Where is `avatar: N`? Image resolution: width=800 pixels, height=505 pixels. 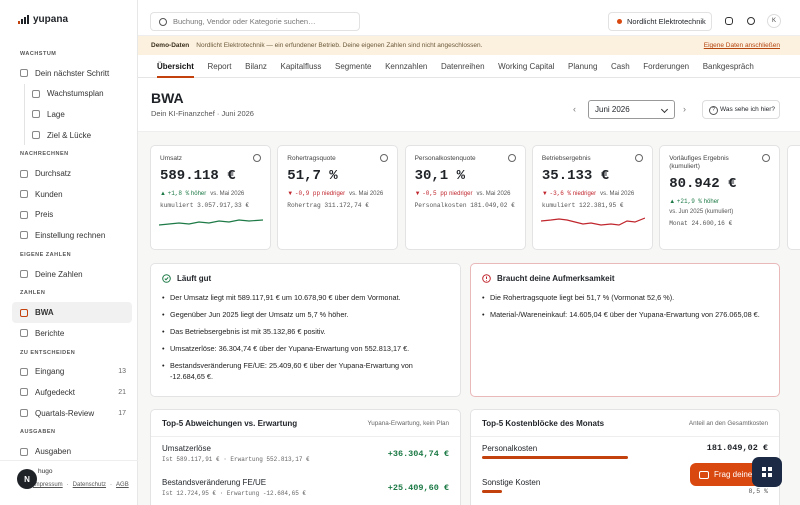
avatar: N is located at coordinates (27, 479).